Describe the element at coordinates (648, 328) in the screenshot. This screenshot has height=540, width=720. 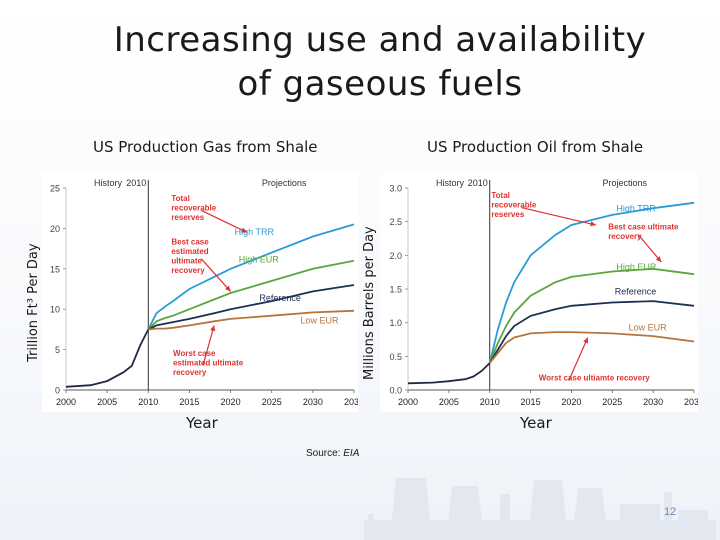
I see `oil-series-label-low-eur: Low EUR` at that location.